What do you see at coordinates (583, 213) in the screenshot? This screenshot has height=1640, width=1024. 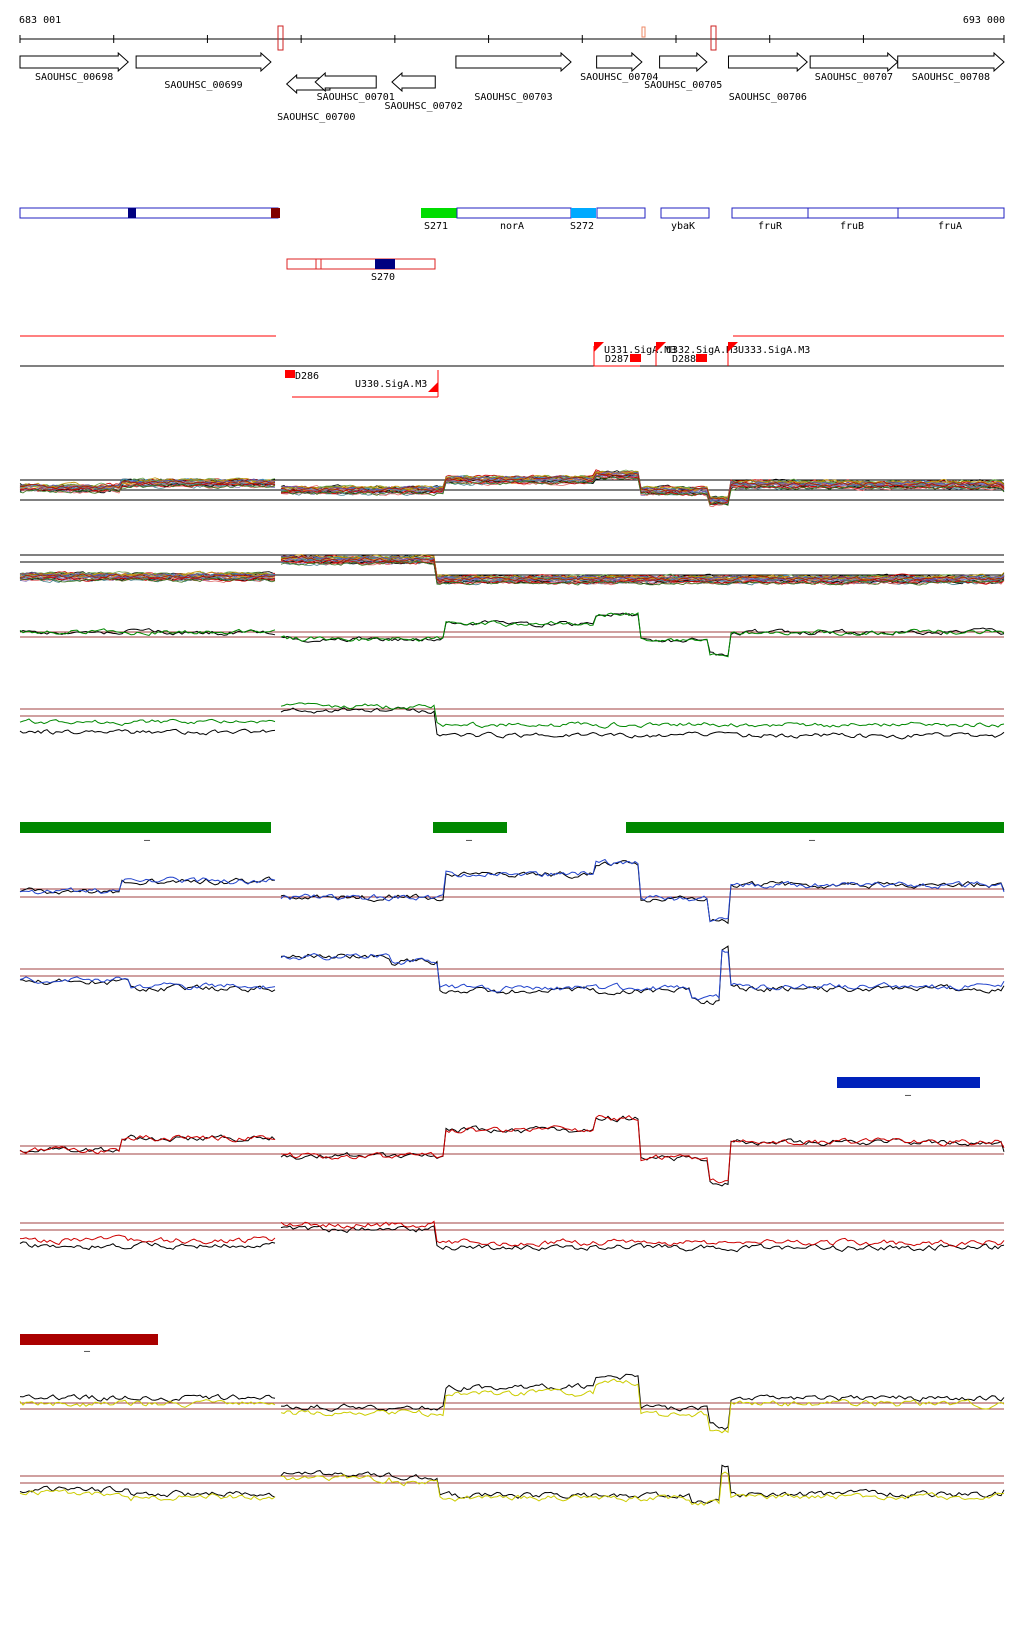 I see `region-s272` at bounding box center [583, 213].